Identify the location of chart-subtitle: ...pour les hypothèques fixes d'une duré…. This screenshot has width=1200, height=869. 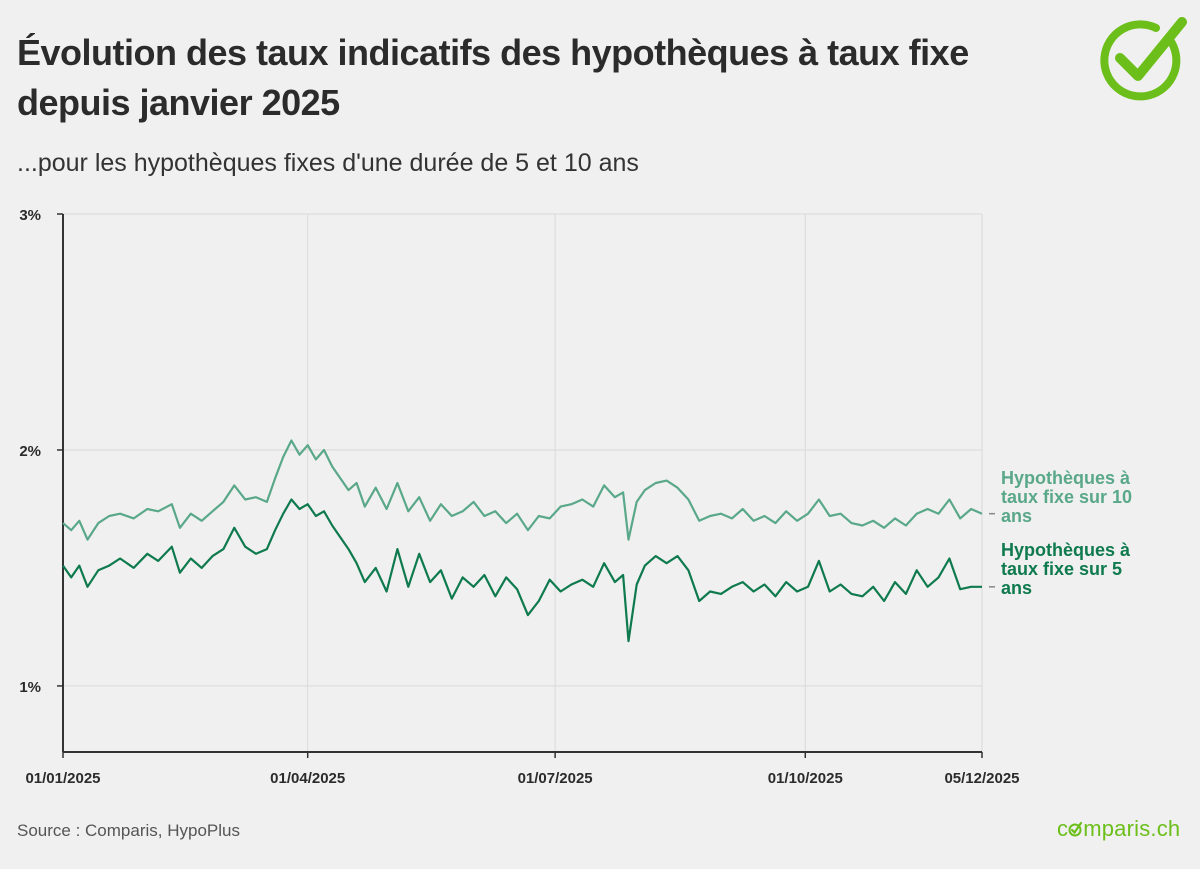
(328, 163).